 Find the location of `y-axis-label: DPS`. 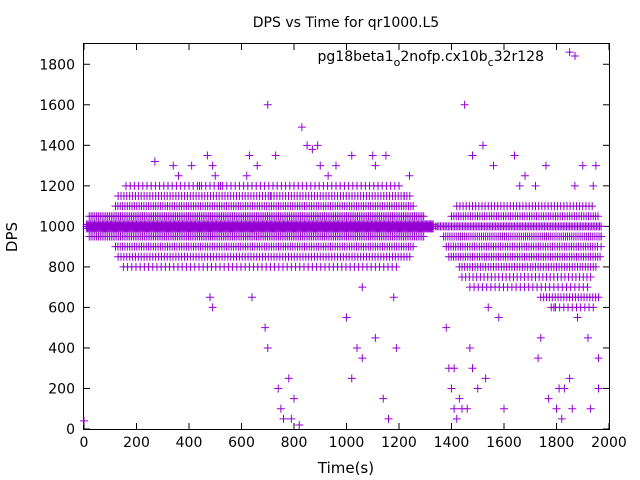

y-axis-label: DPS is located at coordinates (12, 237).